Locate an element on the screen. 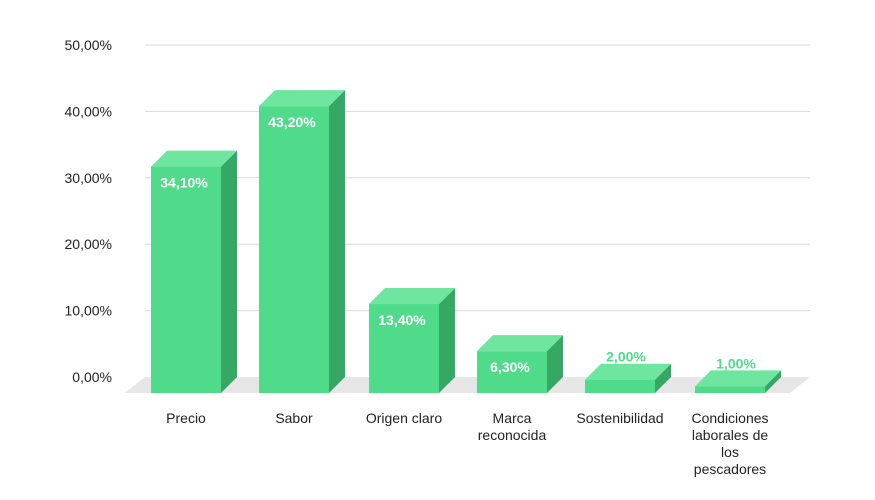 The height and width of the screenshot is (500, 875). x-category-label: Marca reconocida is located at coordinates (512, 426).